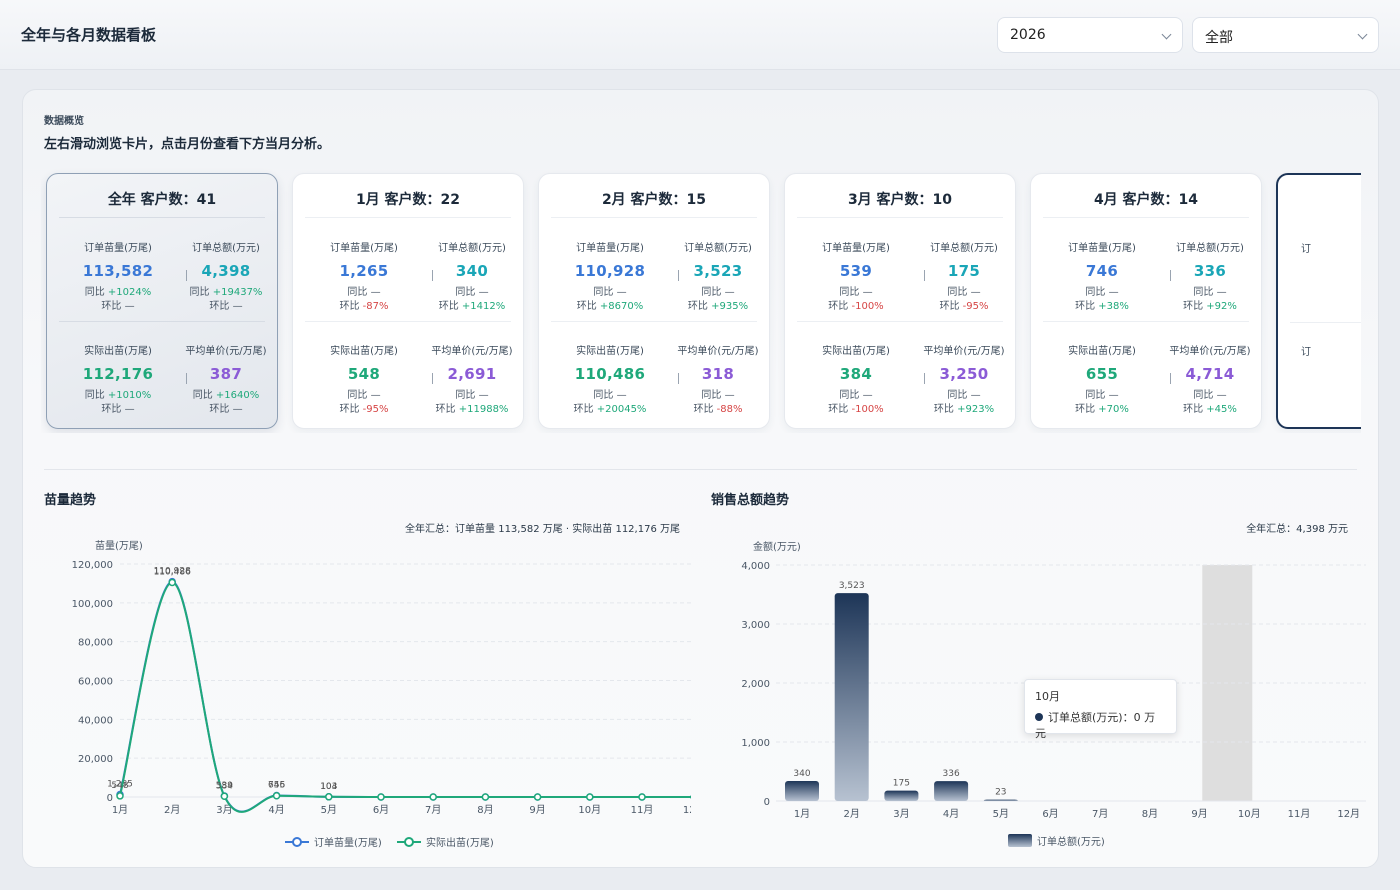 The height and width of the screenshot is (890, 1400). What do you see at coordinates (118, 374) in the screenshot?
I see `metric-value: 112,176` at bounding box center [118, 374].